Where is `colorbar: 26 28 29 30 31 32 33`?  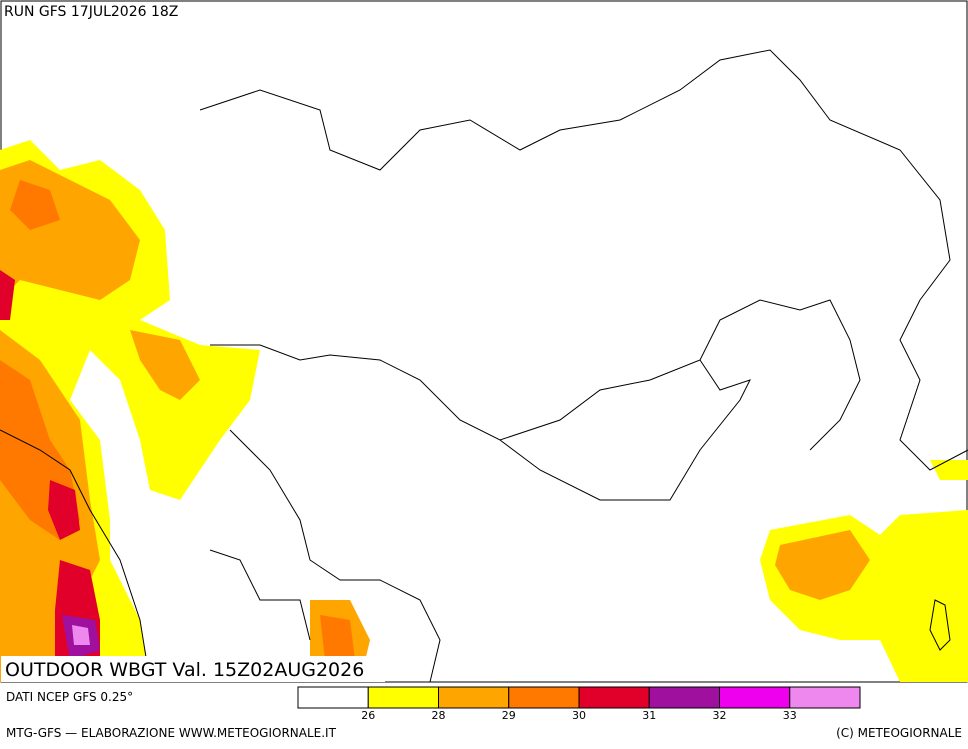
colorbar: 26 28 29 30 31 32 33 is located at coordinates (579, 704).